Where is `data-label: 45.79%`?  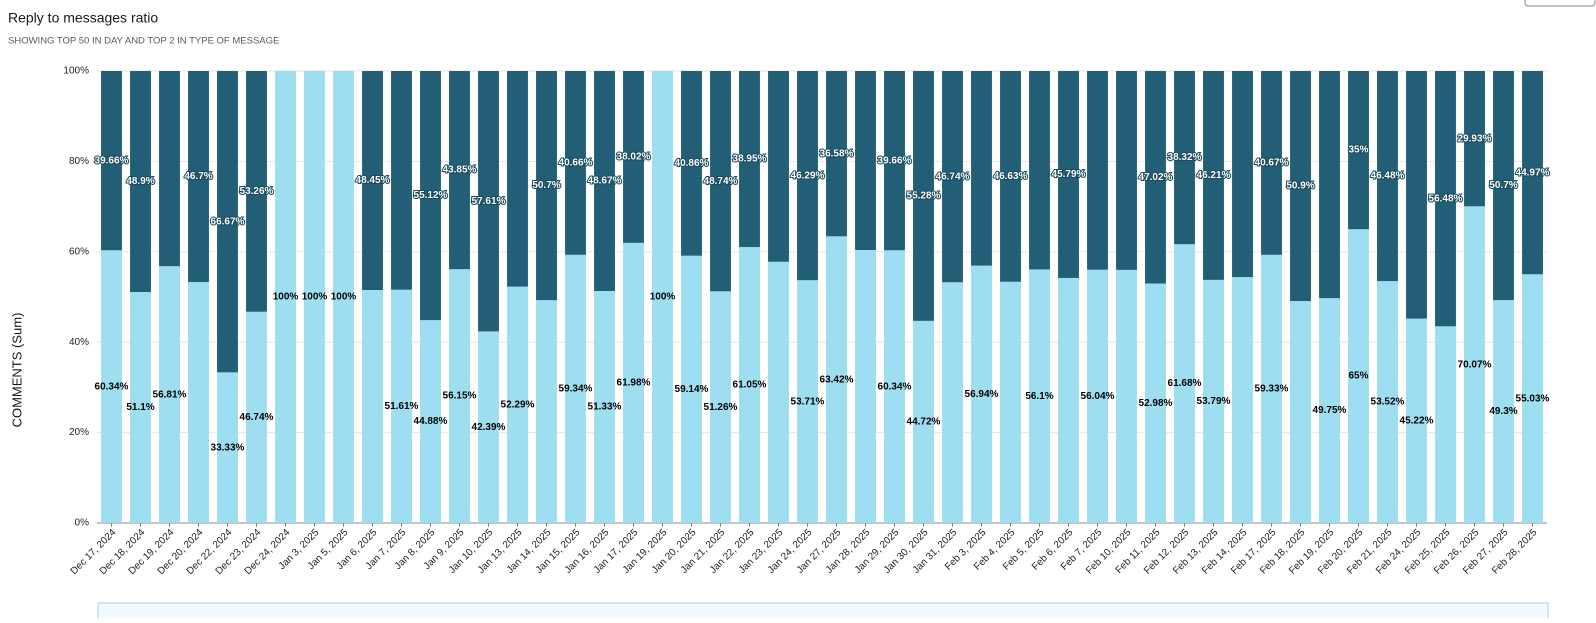 data-label: 45.79% is located at coordinates (1069, 174).